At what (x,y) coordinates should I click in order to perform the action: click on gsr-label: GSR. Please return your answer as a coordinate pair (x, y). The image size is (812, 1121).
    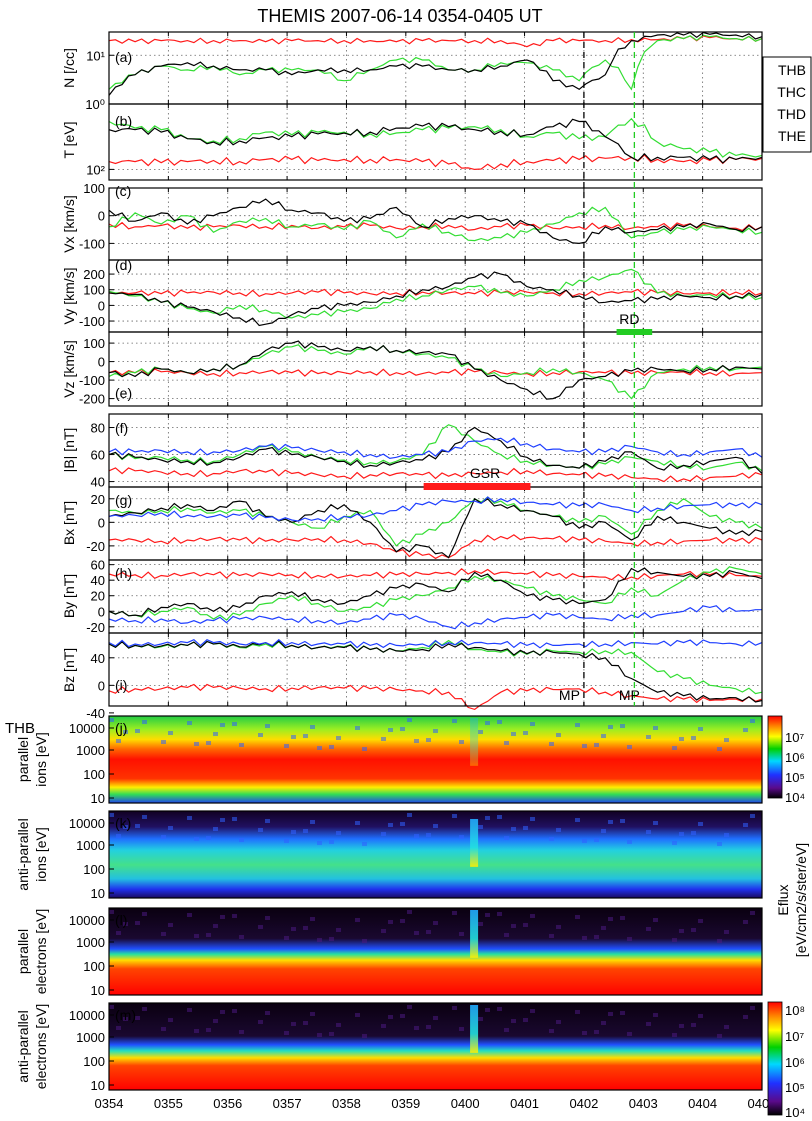
    Looking at the image, I should click on (485, 473).